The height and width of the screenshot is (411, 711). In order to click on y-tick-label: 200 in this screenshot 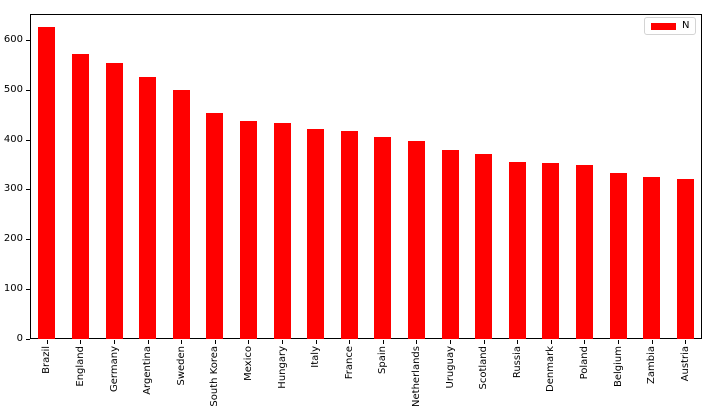, I will do `click(13, 239)`.